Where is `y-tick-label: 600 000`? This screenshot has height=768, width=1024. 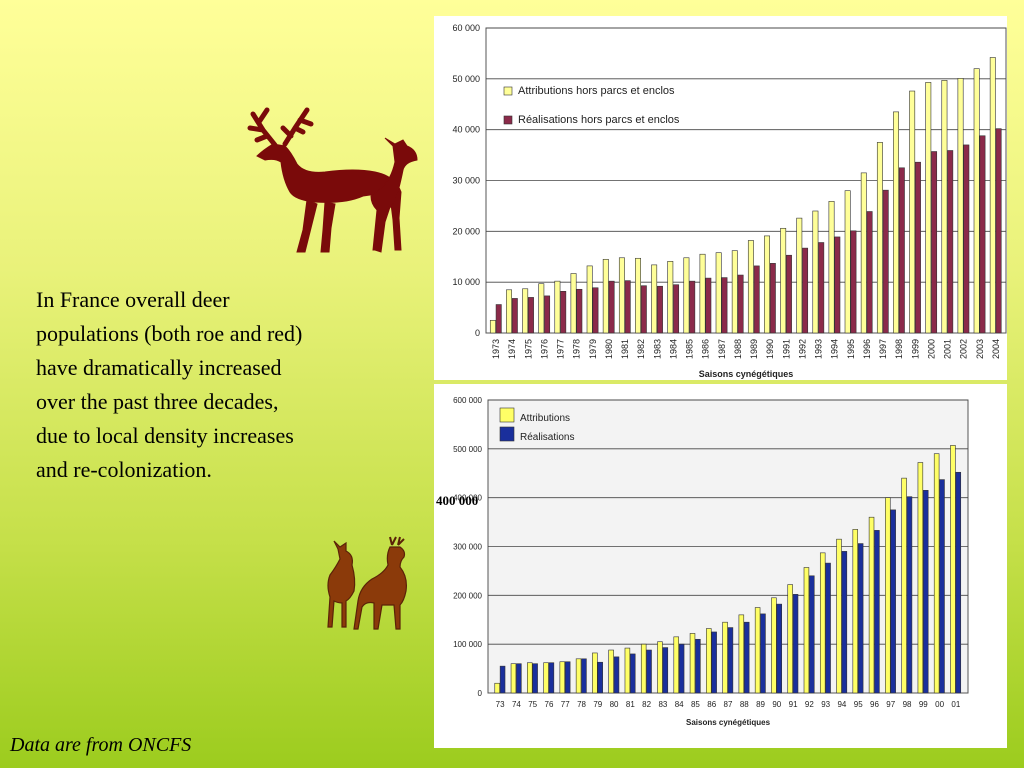 y-tick-label: 600 000 is located at coordinates (467, 400).